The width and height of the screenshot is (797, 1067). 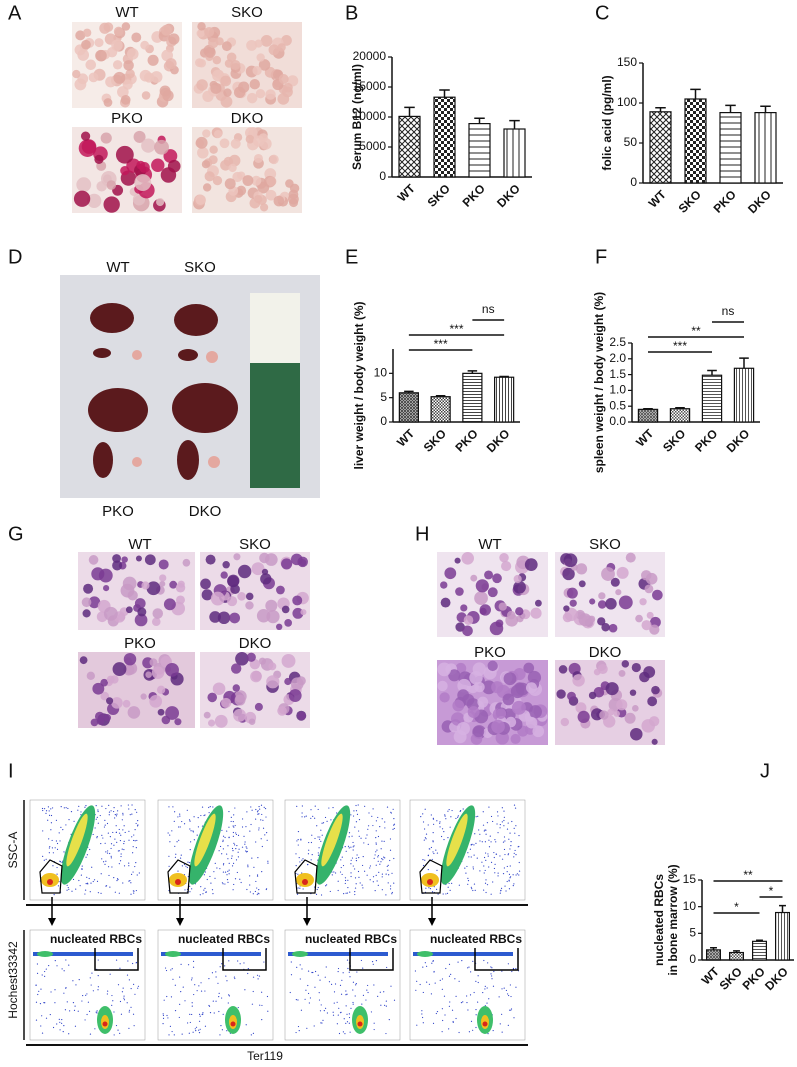 What do you see at coordinates (200, 267) in the screenshot?
I see `image-label: SKO` at bounding box center [200, 267].